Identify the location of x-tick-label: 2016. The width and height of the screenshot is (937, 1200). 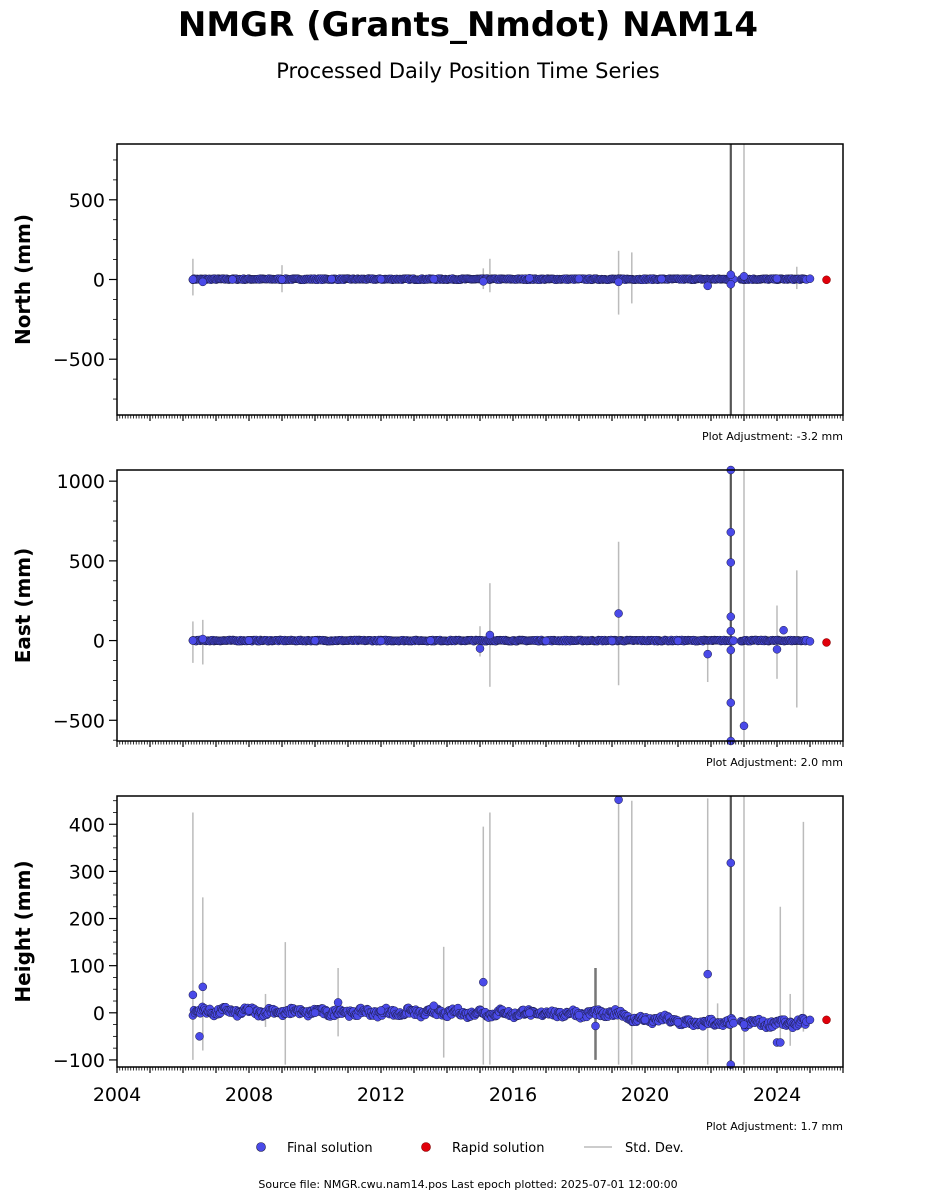
(513, 1095).